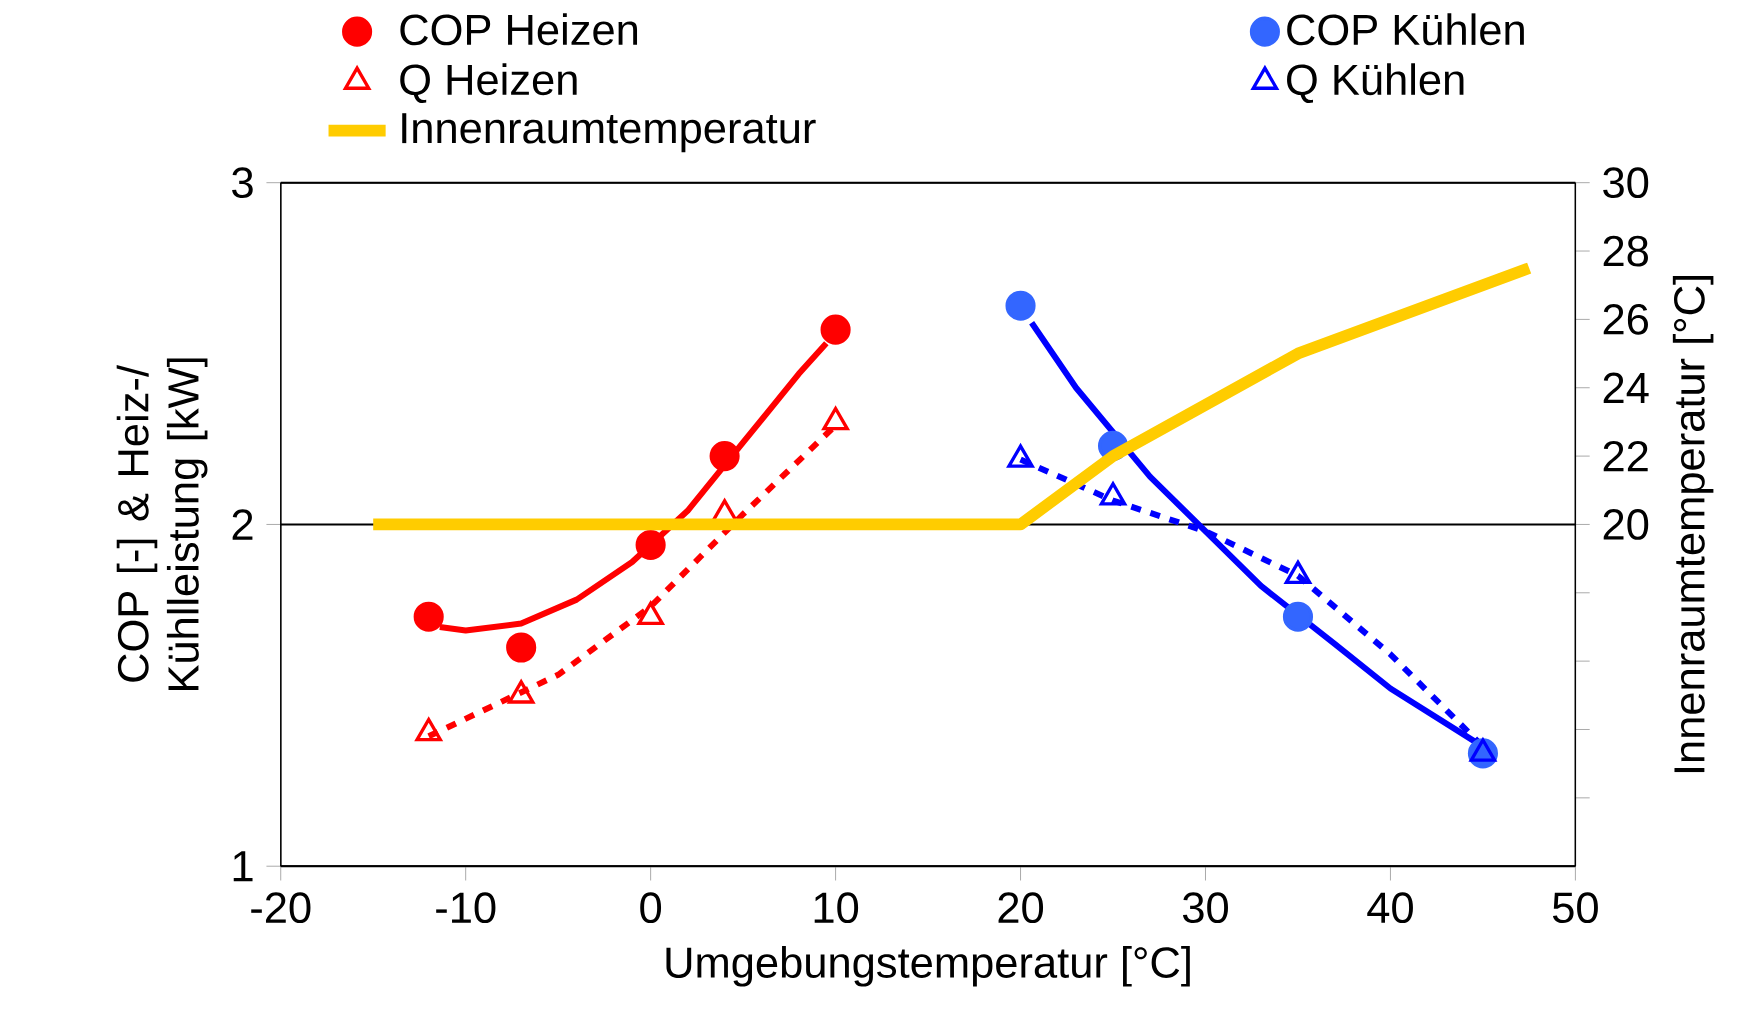  Describe the element at coordinates (242, 524) in the screenshot. I see `y-tick-label: 2` at that location.